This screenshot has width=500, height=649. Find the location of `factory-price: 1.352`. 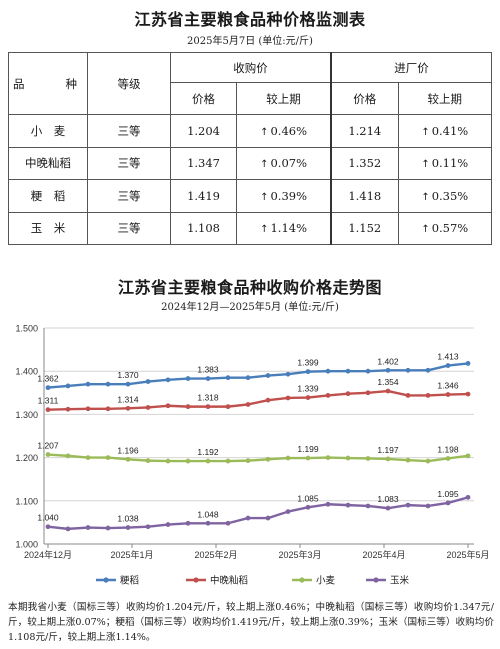

factory-price: 1.352 is located at coordinates (364, 163).